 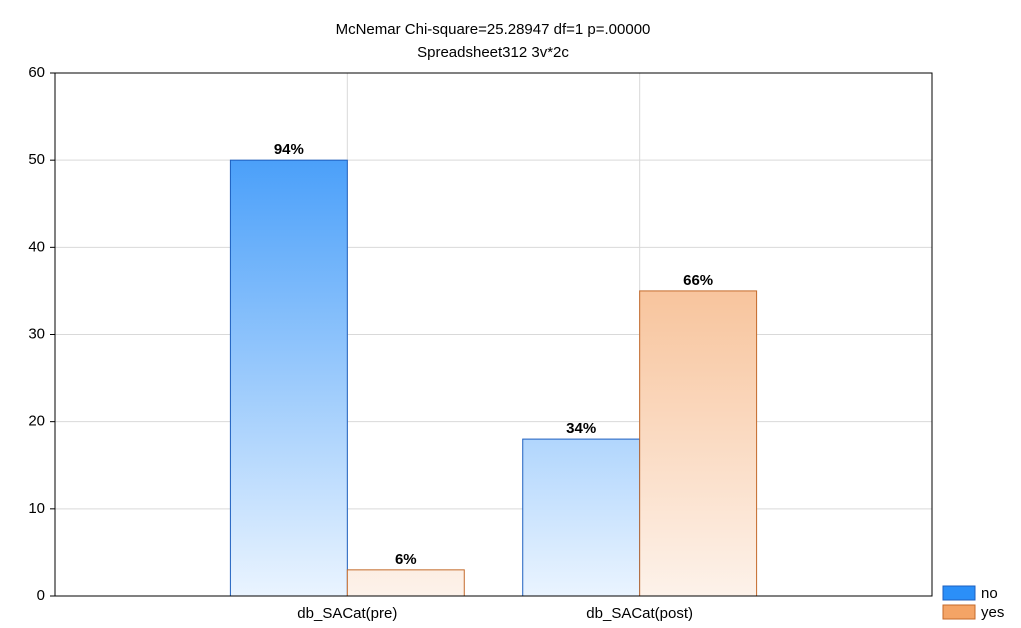 I want to click on data-label: 94%, so click(x=289, y=149).